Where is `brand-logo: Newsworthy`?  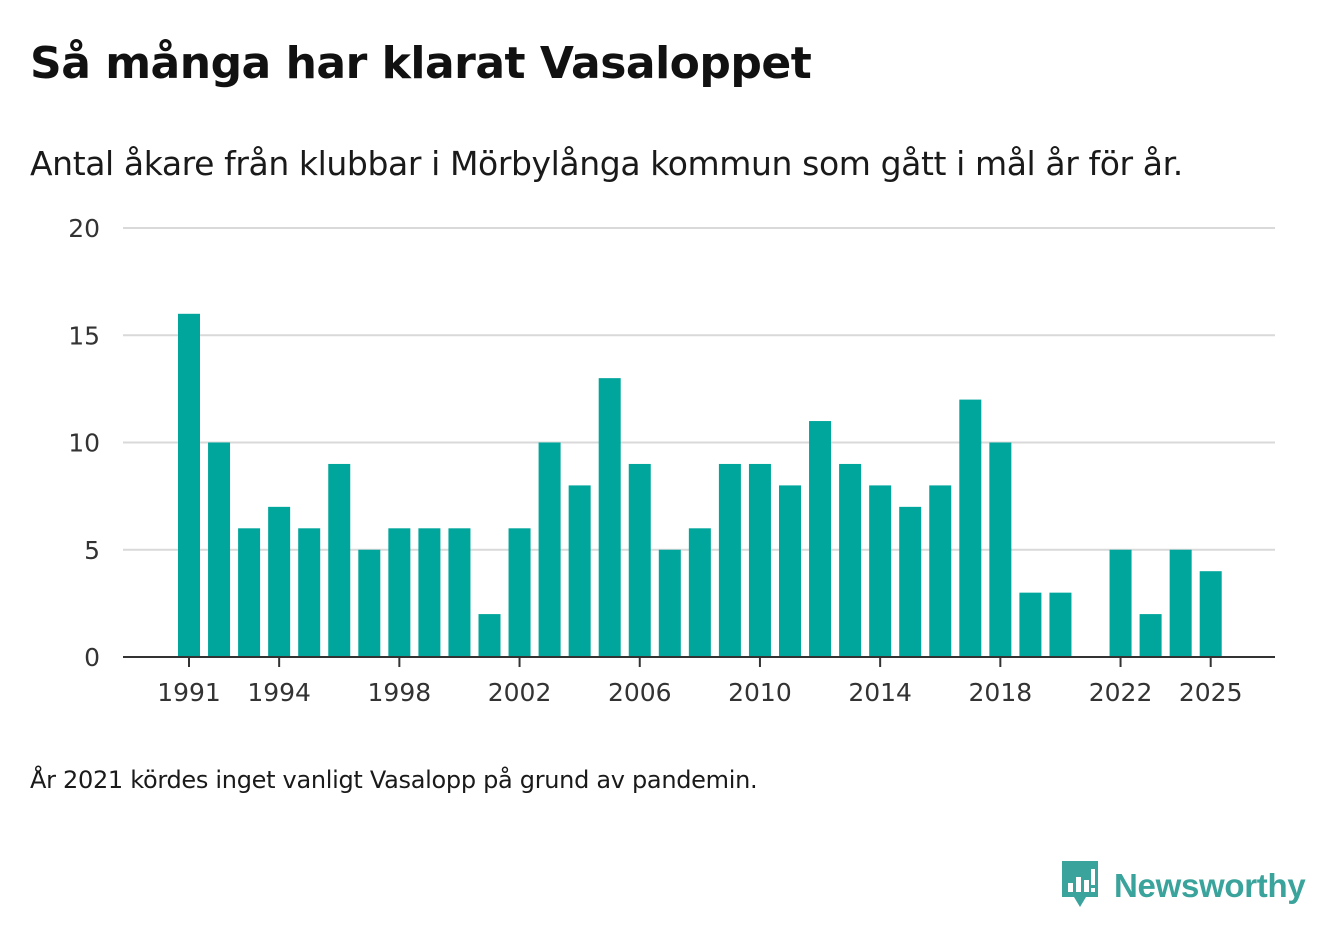
brand-logo: Newsworthy is located at coordinates (1183, 886).